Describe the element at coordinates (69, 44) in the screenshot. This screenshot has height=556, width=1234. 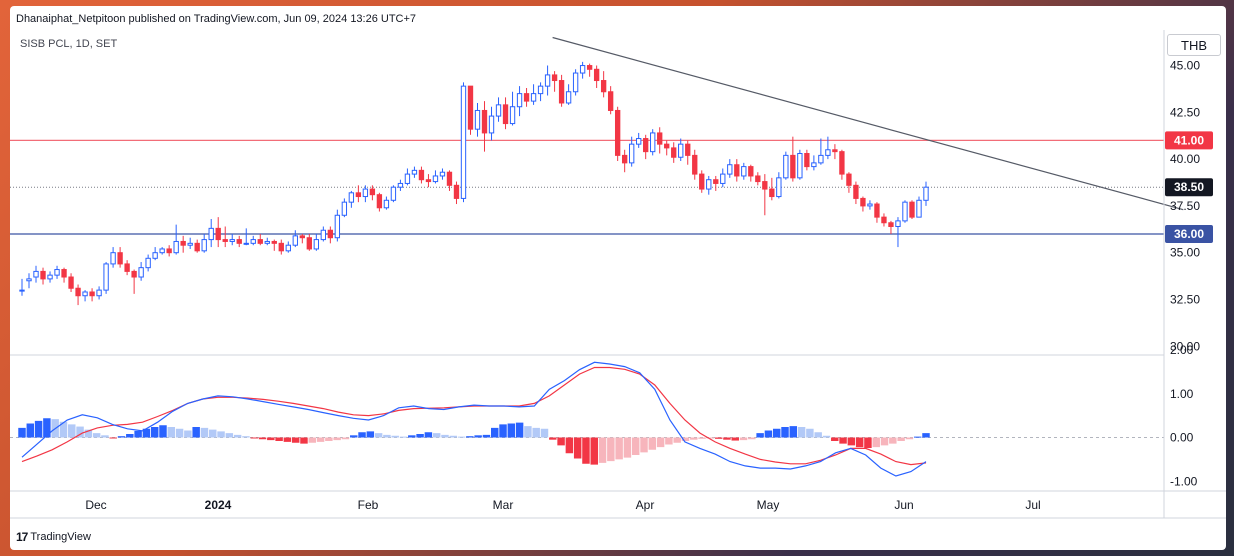
I see `symbol-legend: SISB PCL, 1D, SET` at that location.